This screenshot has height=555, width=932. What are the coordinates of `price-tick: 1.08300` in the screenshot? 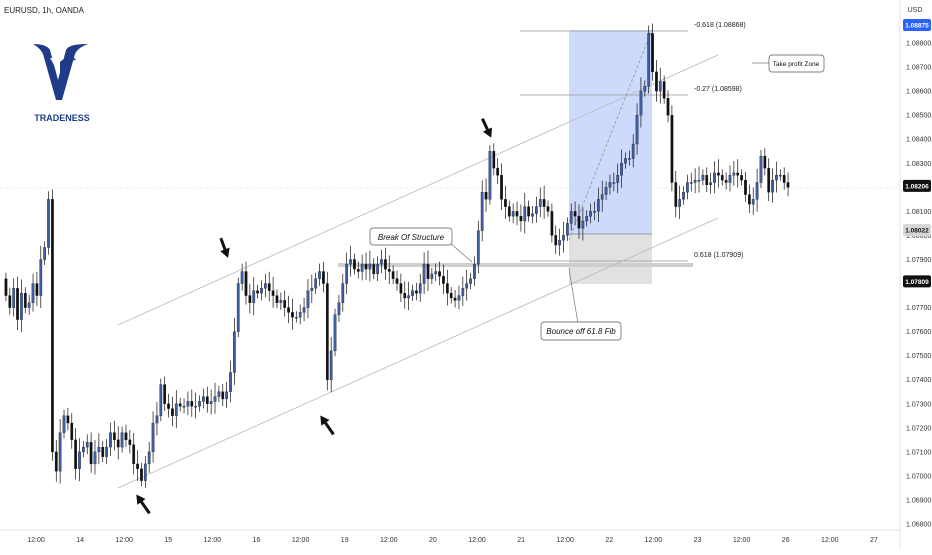 It's located at (918, 164).